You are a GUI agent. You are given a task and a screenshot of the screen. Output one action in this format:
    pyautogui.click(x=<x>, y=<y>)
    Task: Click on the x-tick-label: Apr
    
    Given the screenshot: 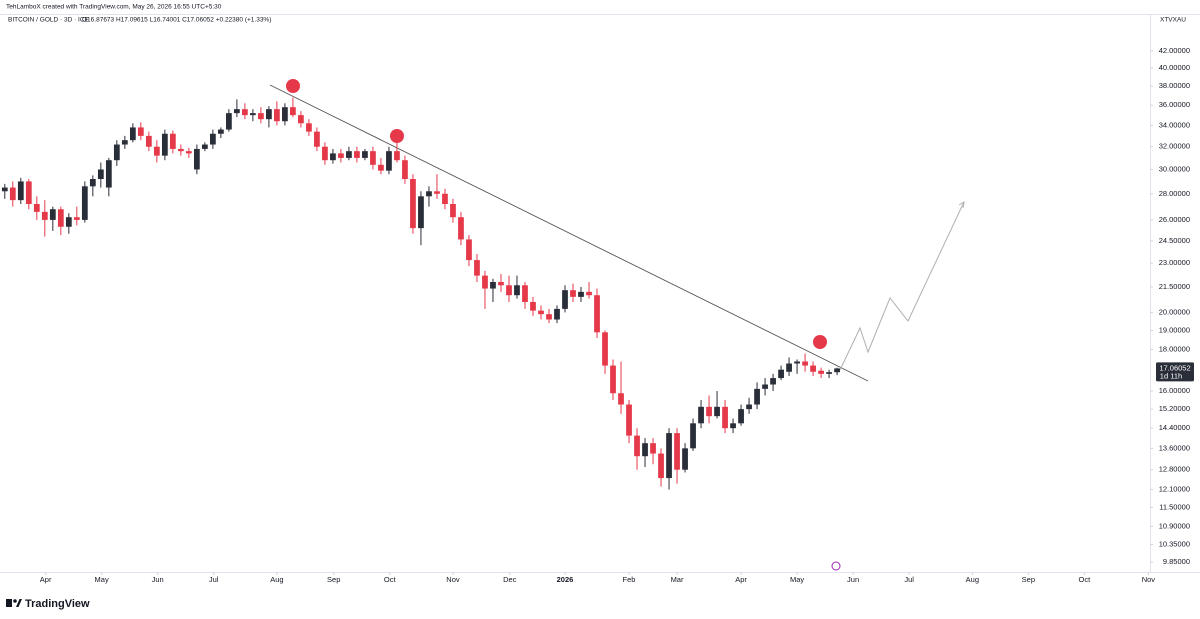 What is the action you would take?
    pyautogui.click(x=741, y=579)
    